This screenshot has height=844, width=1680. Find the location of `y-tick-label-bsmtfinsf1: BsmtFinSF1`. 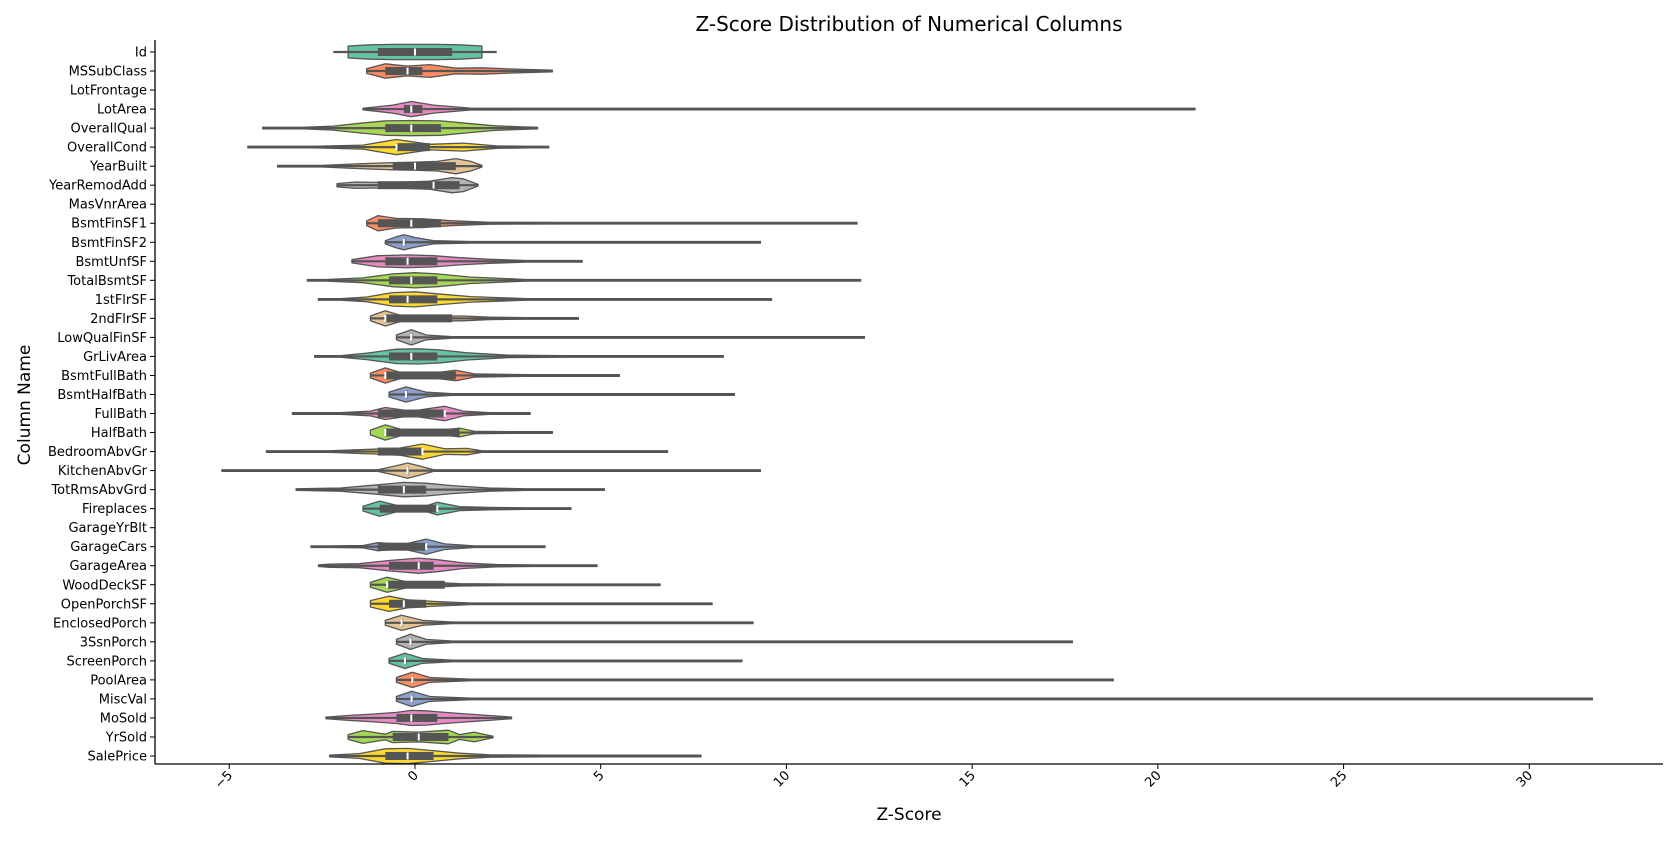

y-tick-label-bsmtfinsf1: BsmtFinSF1 is located at coordinates (109, 224).